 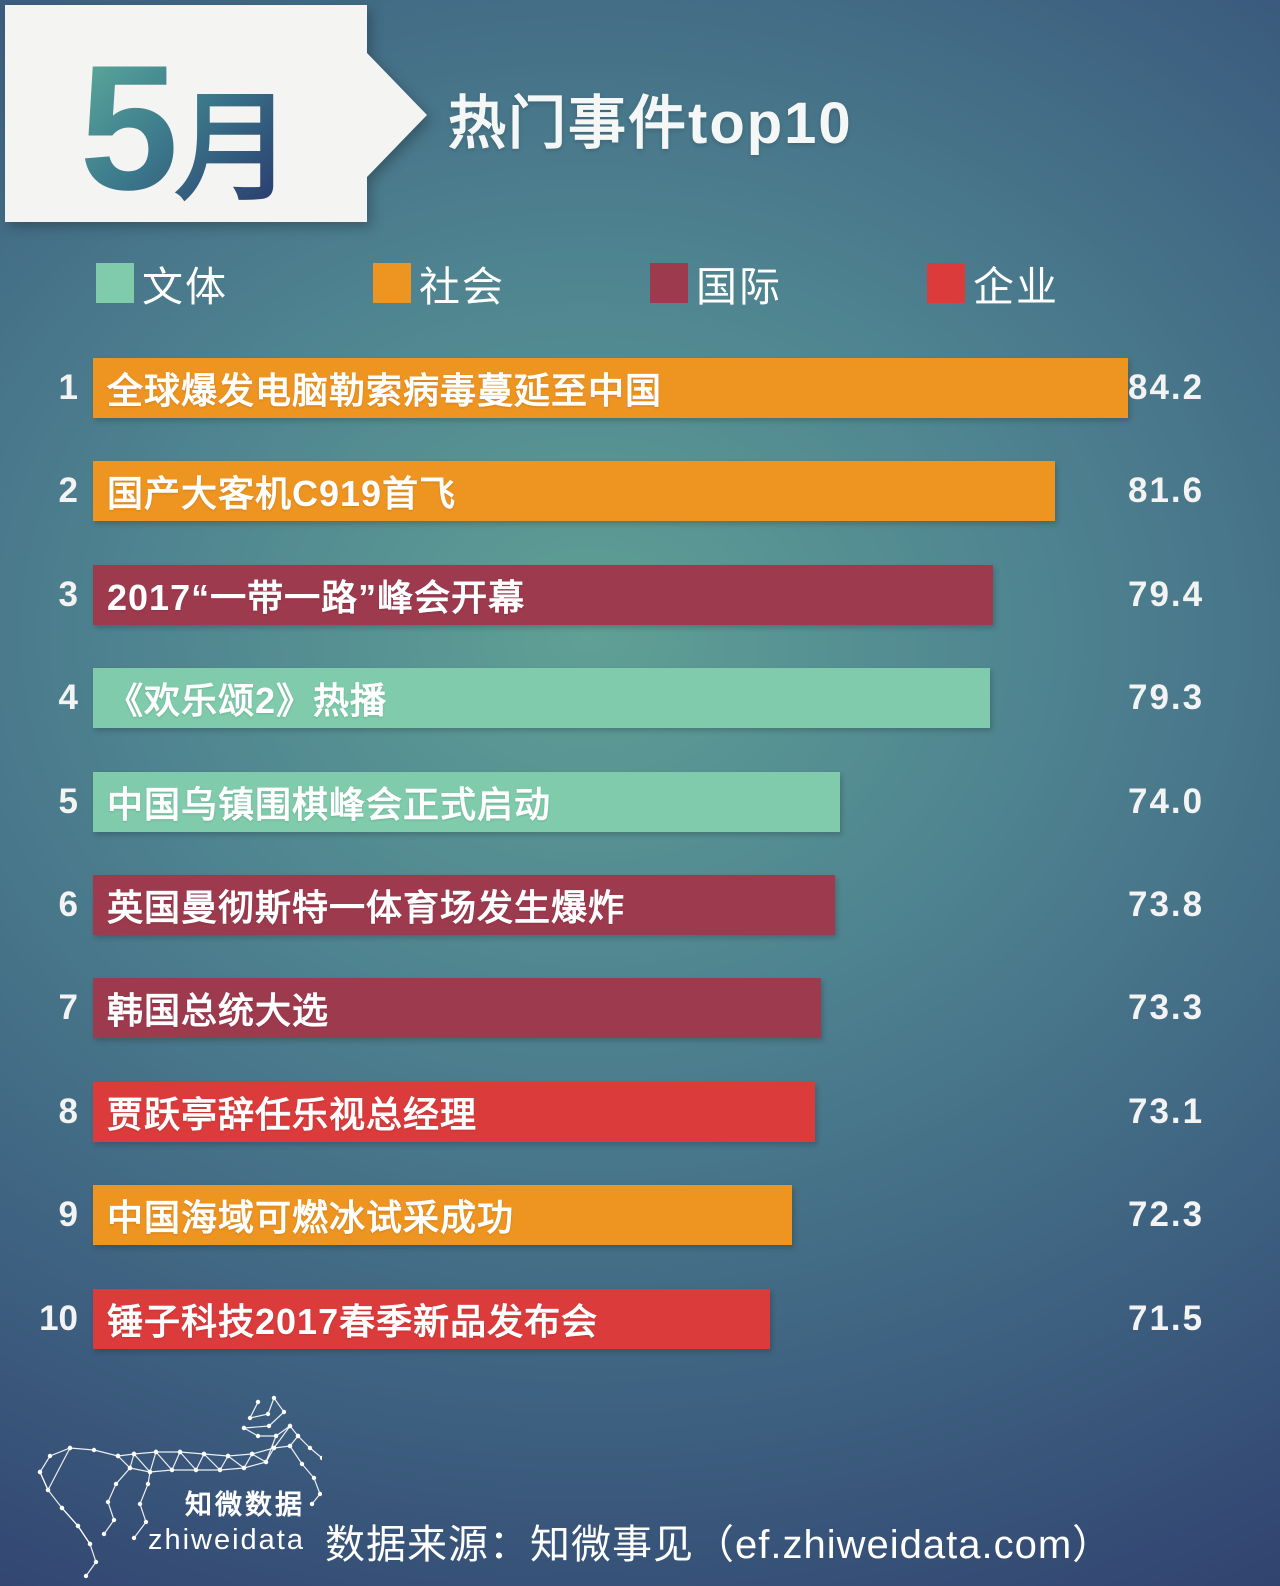 I want to click on event-value: 79.3, so click(x=1166, y=698).